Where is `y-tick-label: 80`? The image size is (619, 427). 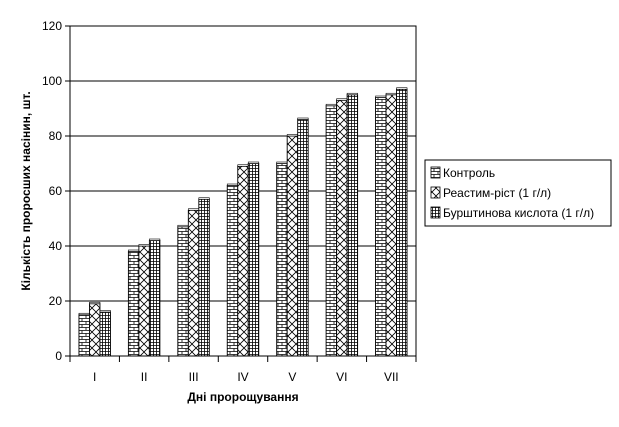
y-tick-label: 80 is located at coordinates (56, 136).